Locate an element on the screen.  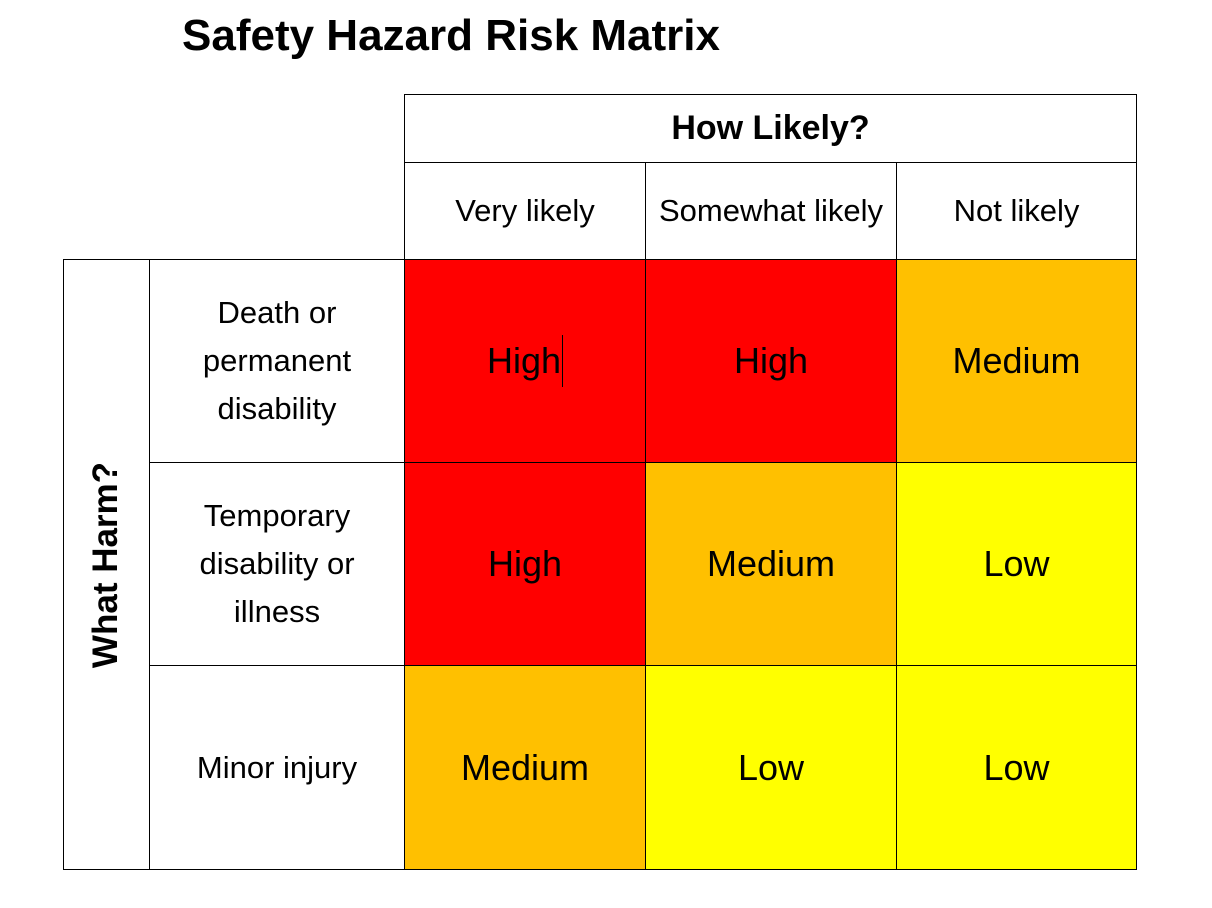
row-header-temporary: Temporary disability or illness is located at coordinates (277, 564).